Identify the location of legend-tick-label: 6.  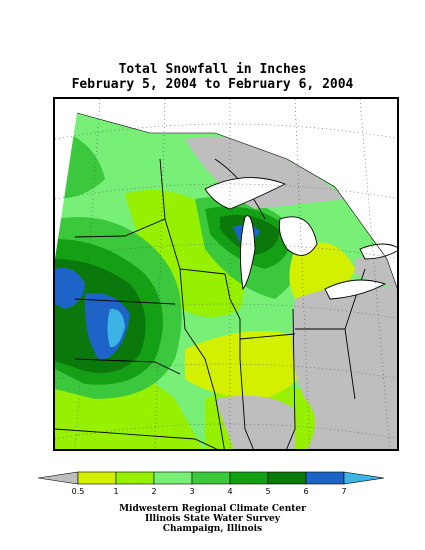
(306, 491).